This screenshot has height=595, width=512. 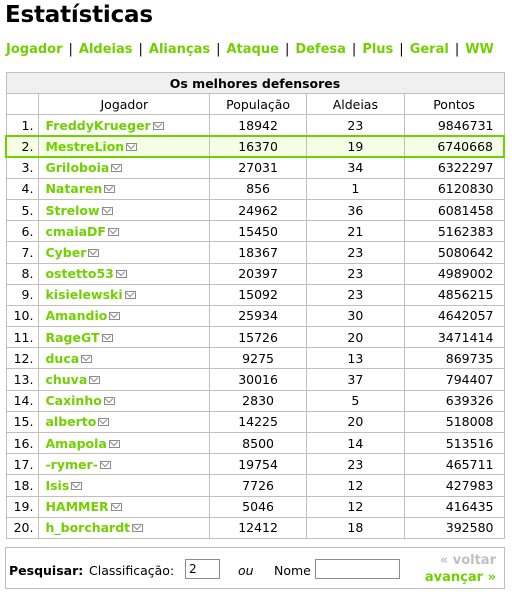 What do you see at coordinates (179, 49) in the screenshot?
I see `tab-alianças: Alianças` at bounding box center [179, 49].